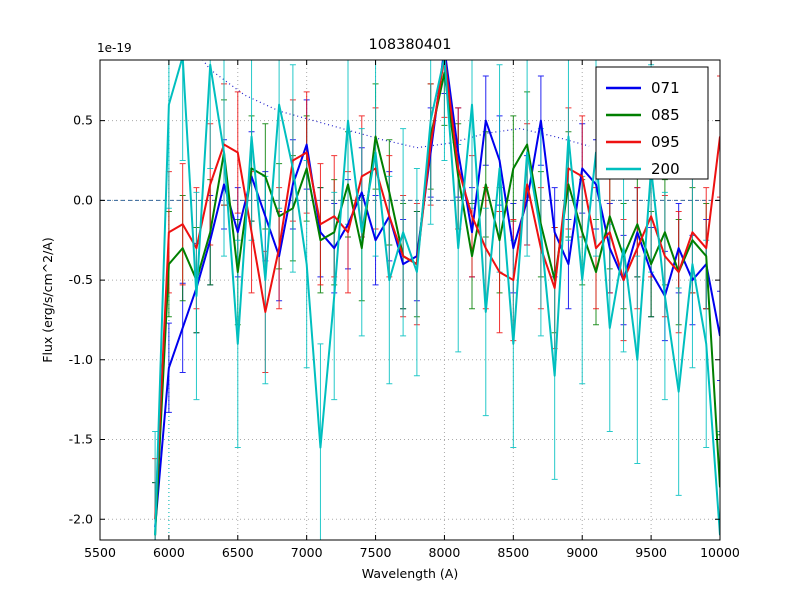 The height and width of the screenshot is (605, 800). Describe the element at coordinates (307, 552) in the screenshot. I see `x-tick-label: 7000` at that location.